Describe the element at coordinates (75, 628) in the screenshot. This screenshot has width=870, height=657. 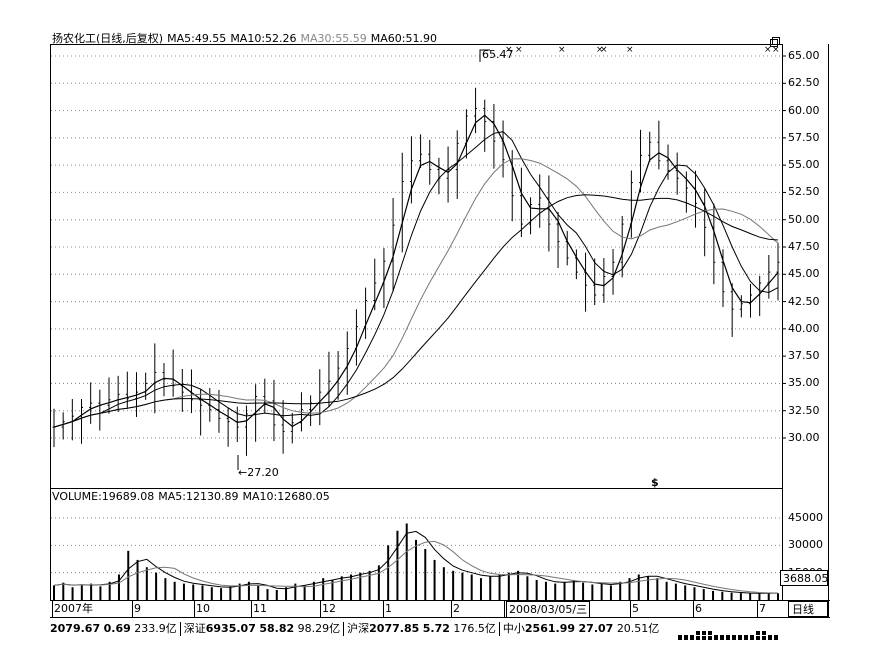
I see `sh-index: 2079.67` at that location.